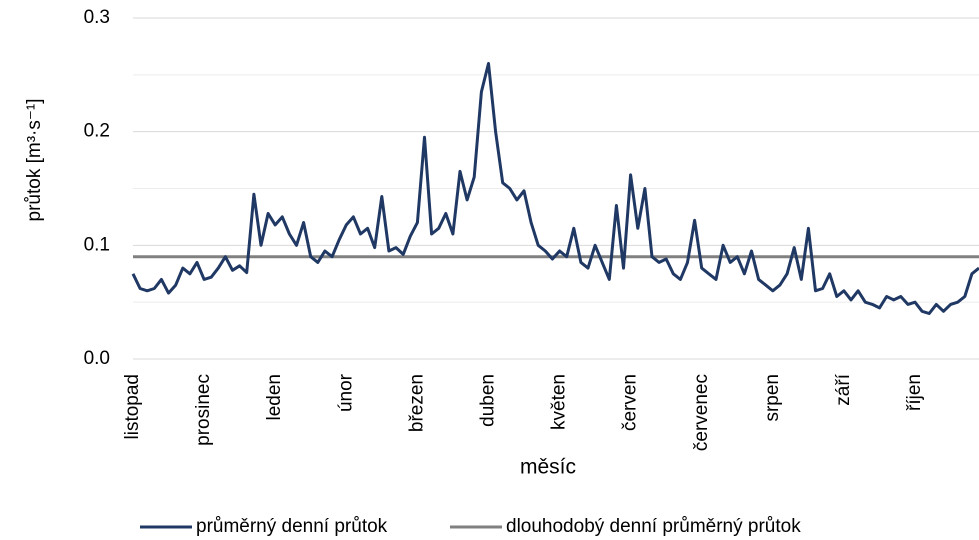 This screenshot has width=979, height=540. What do you see at coordinates (416, 403) in the screenshot?
I see `x-tick-label: březen` at bounding box center [416, 403].